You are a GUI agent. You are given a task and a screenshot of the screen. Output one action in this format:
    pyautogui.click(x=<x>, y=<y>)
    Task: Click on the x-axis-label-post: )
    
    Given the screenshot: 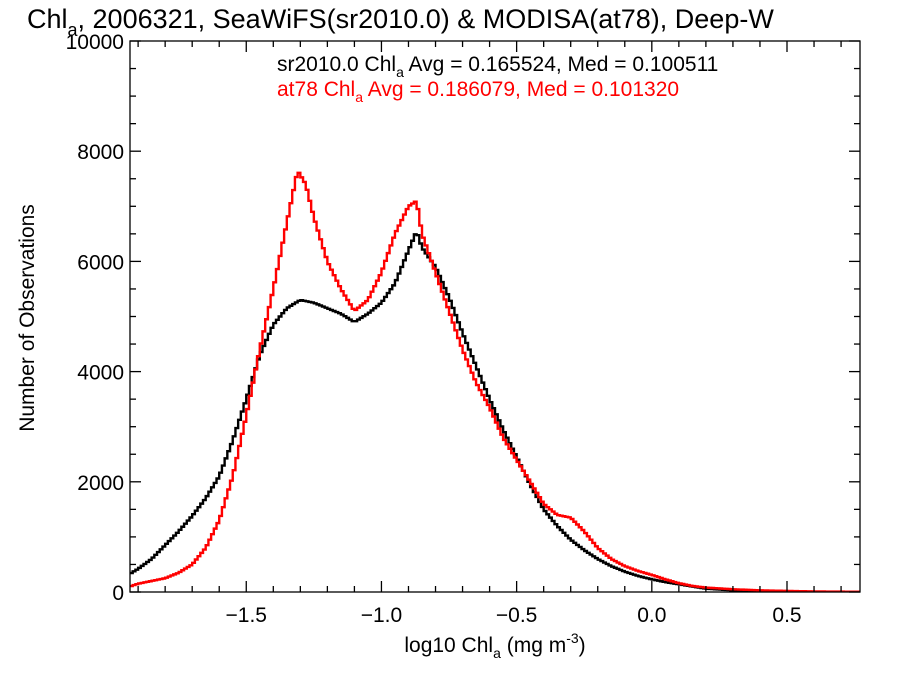 What is the action you would take?
    pyautogui.click(x=582, y=645)
    